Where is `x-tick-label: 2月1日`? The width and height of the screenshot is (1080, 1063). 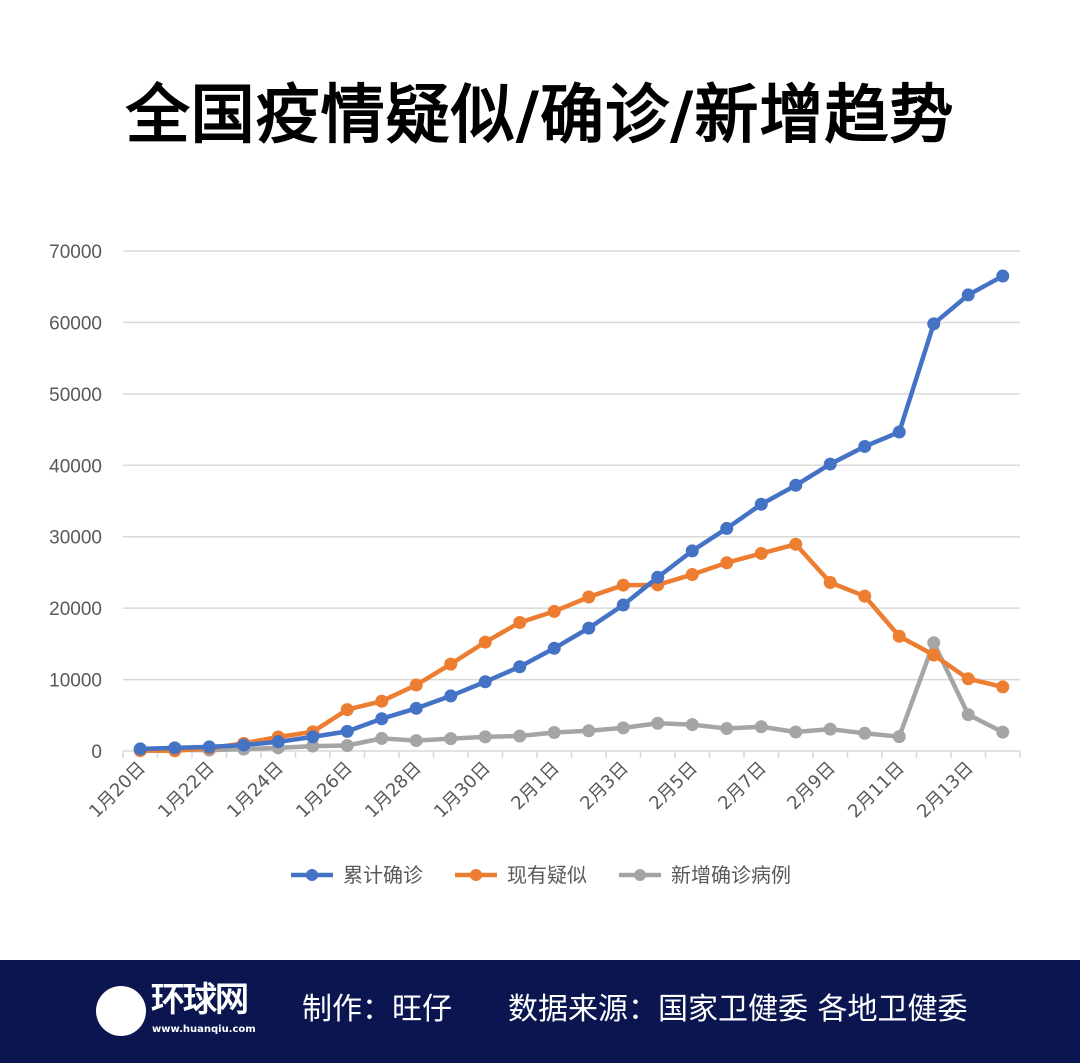 x-tick-label: 2月1日 is located at coordinates (535, 786).